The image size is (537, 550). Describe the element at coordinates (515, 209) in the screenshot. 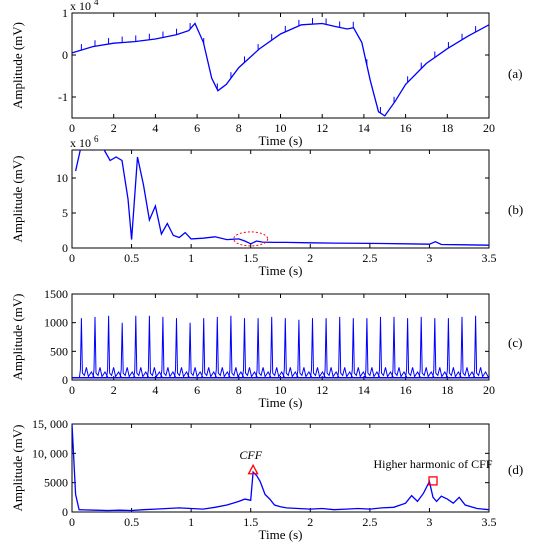

I see `panel-label: (b)` at that location.